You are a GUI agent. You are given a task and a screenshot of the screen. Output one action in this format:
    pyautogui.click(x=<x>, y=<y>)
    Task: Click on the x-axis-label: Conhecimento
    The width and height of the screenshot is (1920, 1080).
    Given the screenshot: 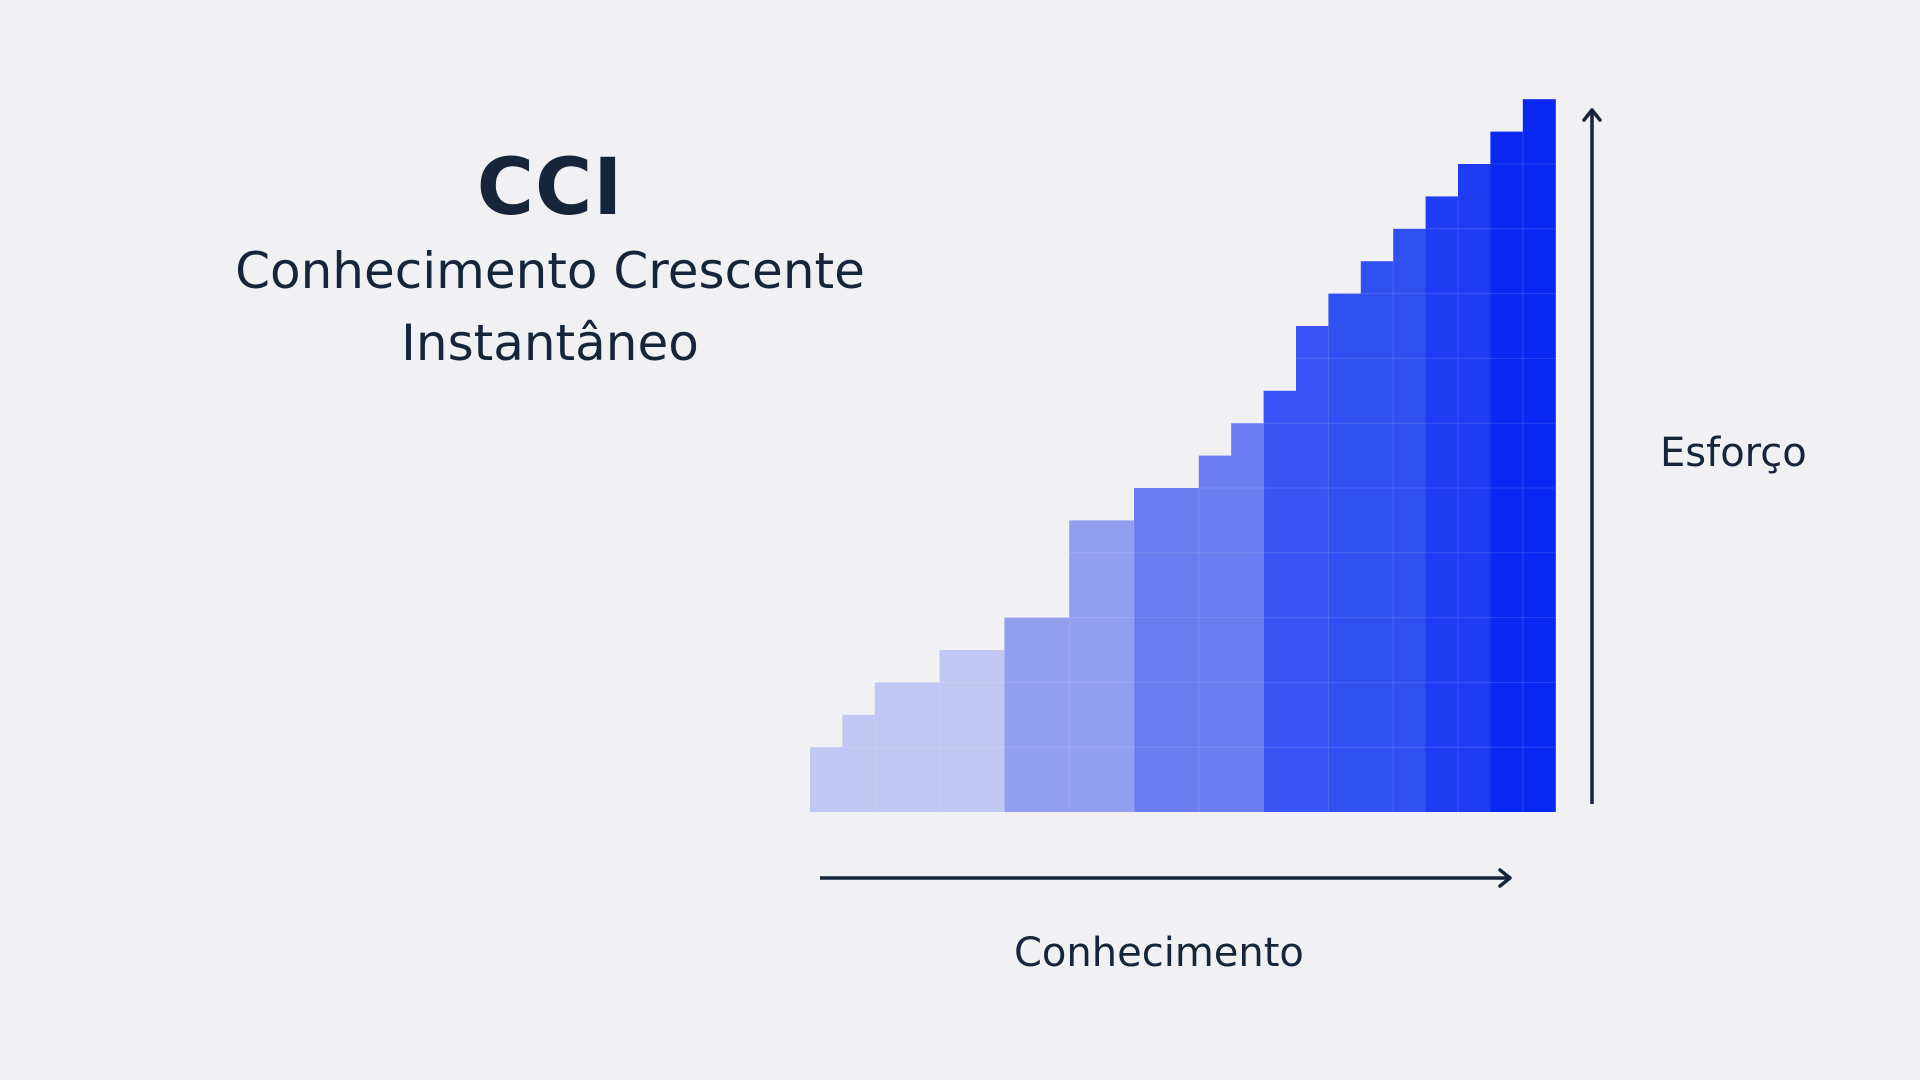 What is the action you would take?
    pyautogui.click(x=1159, y=953)
    